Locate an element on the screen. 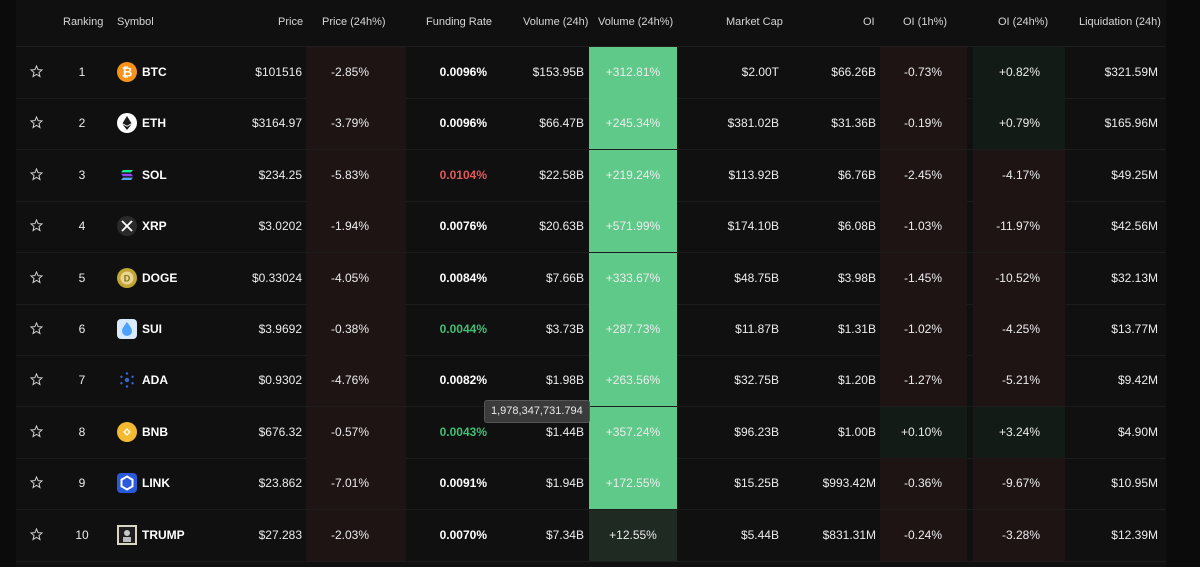 This screenshot has width=1200, height=567. header-price-24h: Price (24h%) is located at coordinates (354, 22).